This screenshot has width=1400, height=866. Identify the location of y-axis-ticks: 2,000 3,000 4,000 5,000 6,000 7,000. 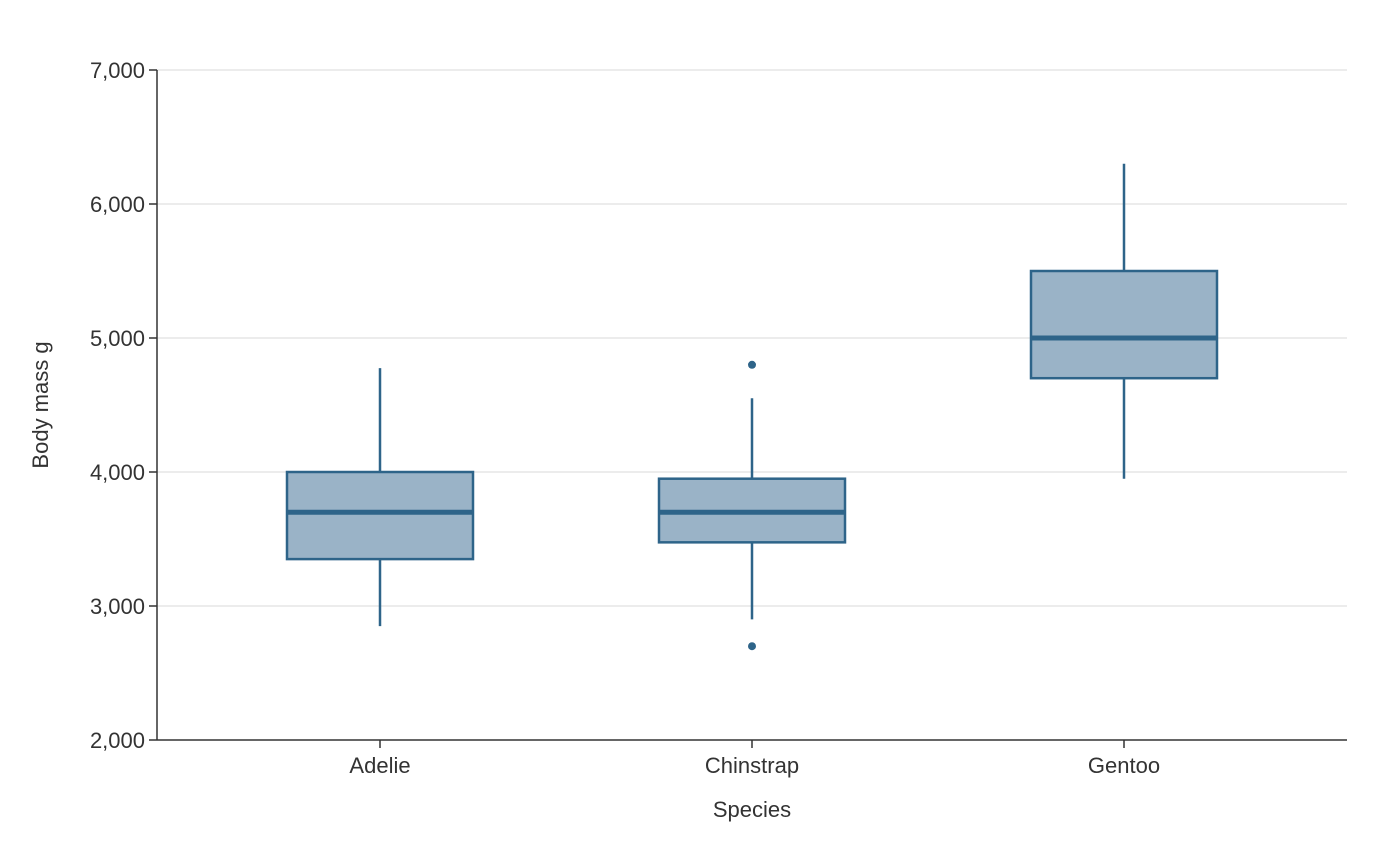
(123, 405).